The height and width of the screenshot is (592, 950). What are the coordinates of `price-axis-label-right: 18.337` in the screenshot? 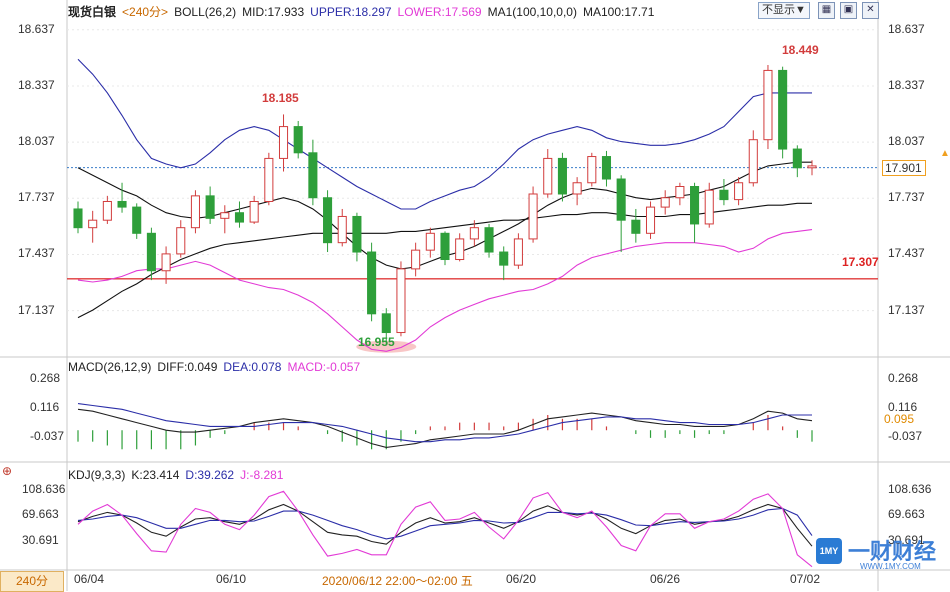 It's located at (906, 84).